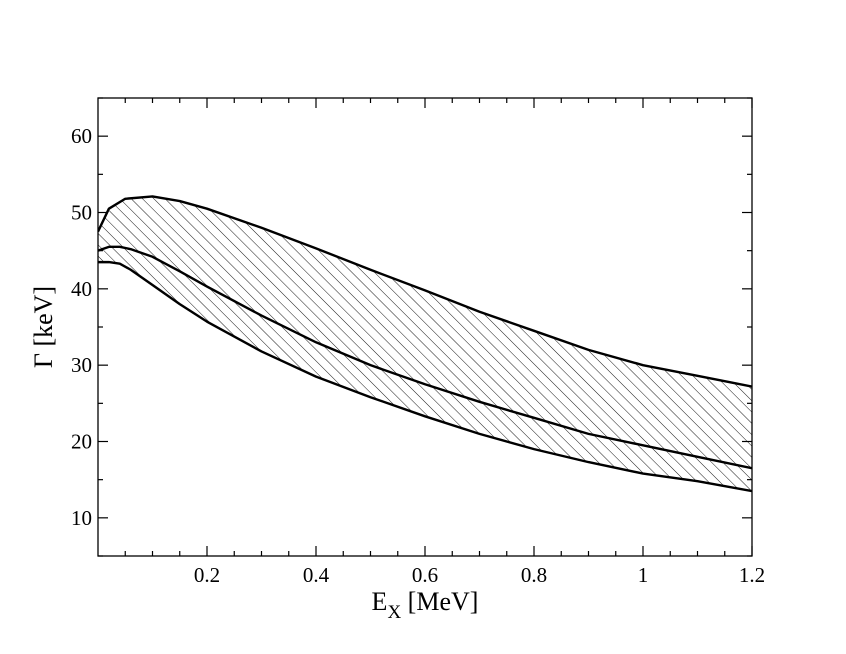 The width and height of the screenshot is (846, 654). What do you see at coordinates (439, 601) in the screenshot?
I see `x-axis-title-unit: [MeV]` at bounding box center [439, 601].